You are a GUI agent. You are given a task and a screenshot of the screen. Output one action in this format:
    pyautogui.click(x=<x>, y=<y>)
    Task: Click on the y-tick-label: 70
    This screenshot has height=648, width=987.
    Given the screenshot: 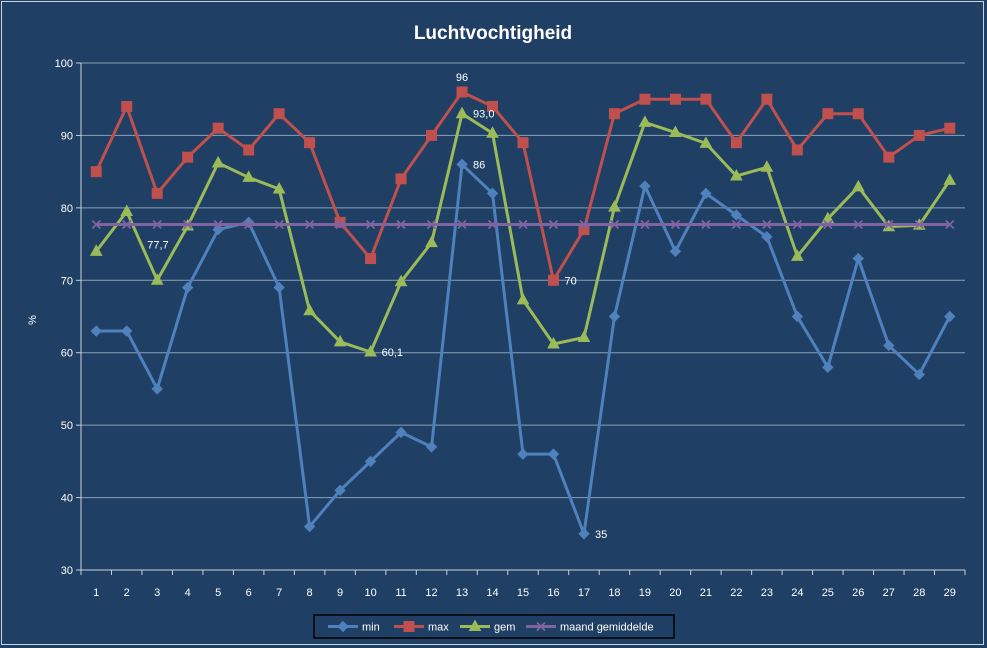 What is the action you would take?
    pyautogui.click(x=67, y=281)
    